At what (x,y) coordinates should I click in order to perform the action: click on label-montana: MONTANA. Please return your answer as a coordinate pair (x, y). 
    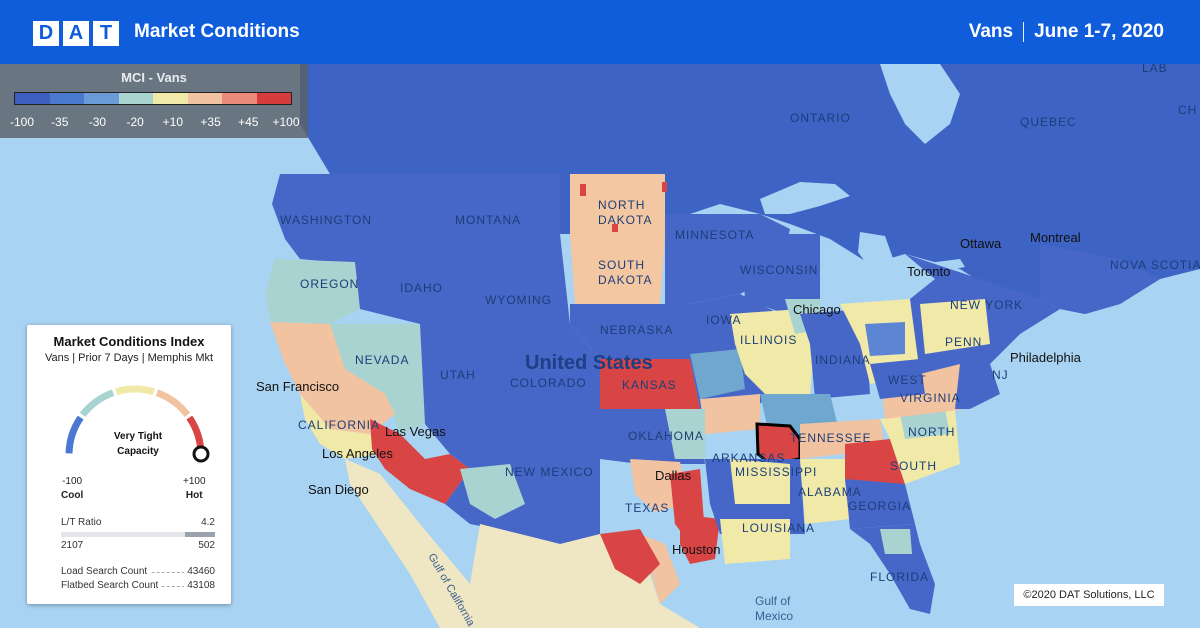
    Looking at the image, I should click on (488, 220).